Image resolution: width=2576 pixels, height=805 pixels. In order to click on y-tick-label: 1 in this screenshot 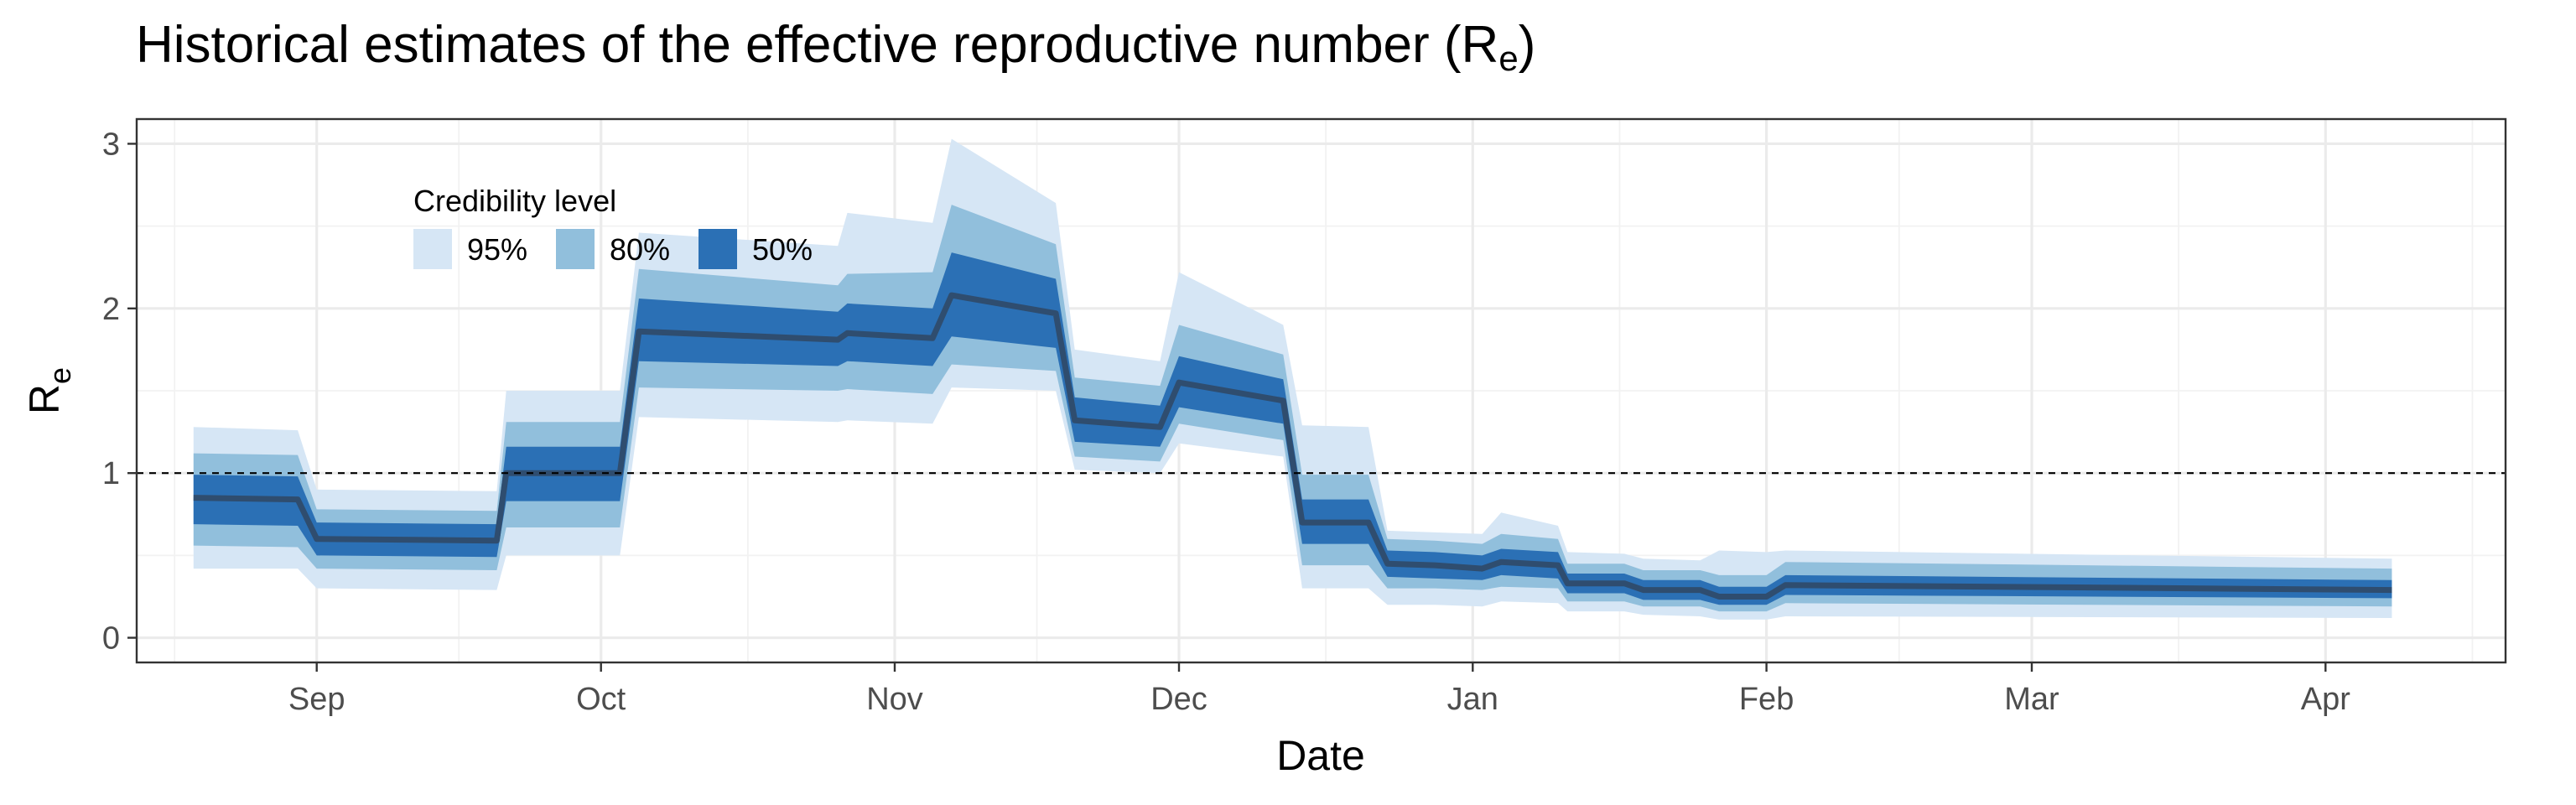, I will do `click(111, 473)`.